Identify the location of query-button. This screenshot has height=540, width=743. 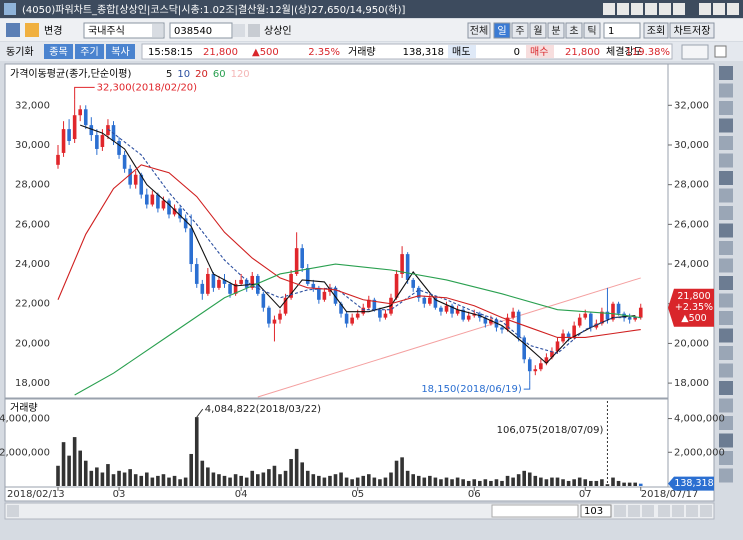
(656, 30).